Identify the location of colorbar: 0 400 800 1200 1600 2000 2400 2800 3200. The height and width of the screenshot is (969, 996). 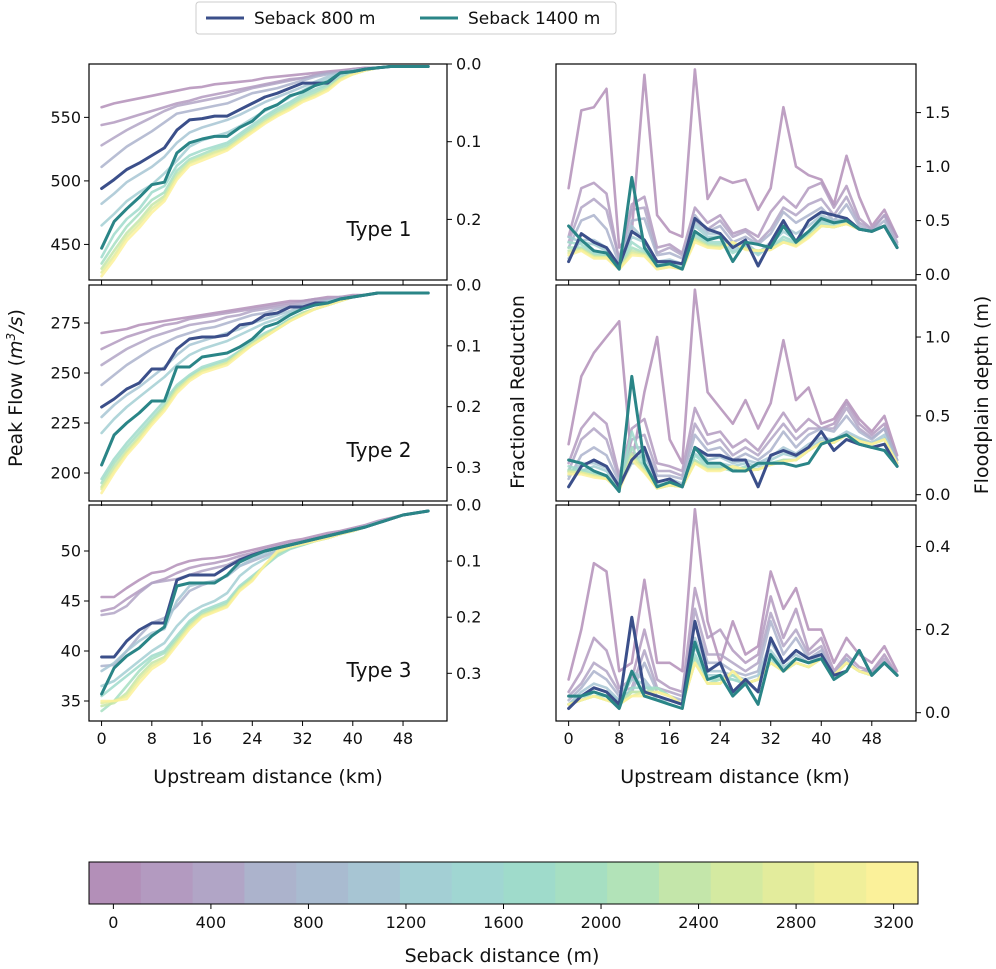
(503, 896).